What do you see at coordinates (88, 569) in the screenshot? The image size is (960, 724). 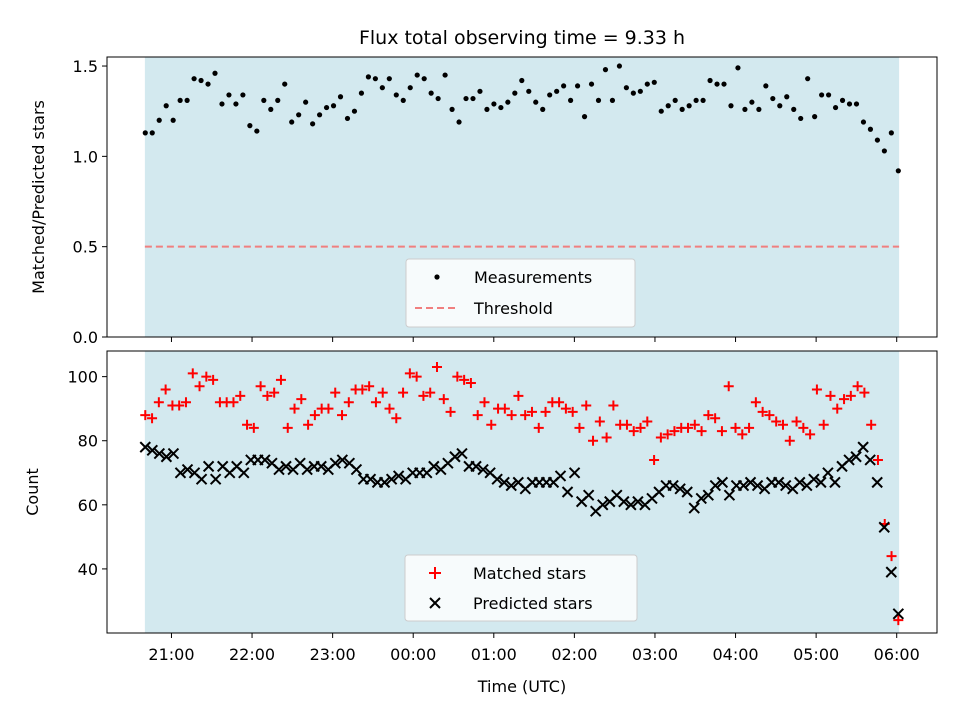 I see `y-tick-label: 40` at bounding box center [88, 569].